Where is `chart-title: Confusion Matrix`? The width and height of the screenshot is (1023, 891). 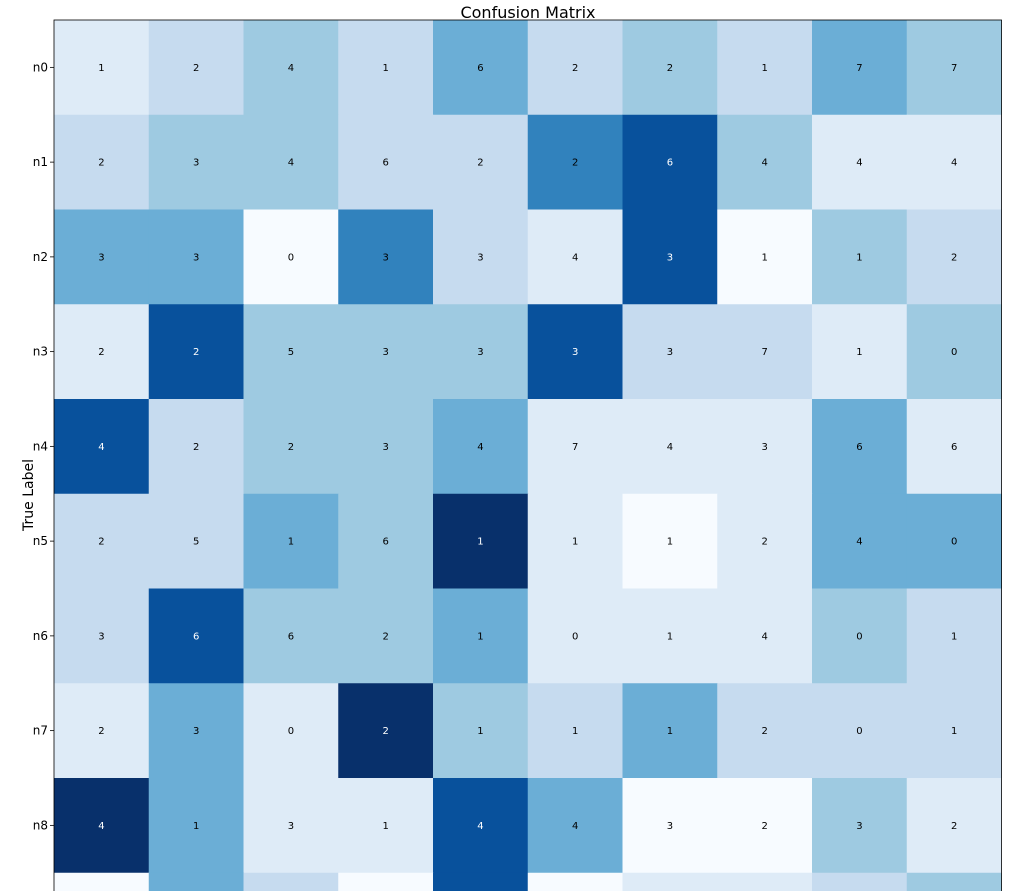 chart-title: Confusion Matrix is located at coordinates (527, 12).